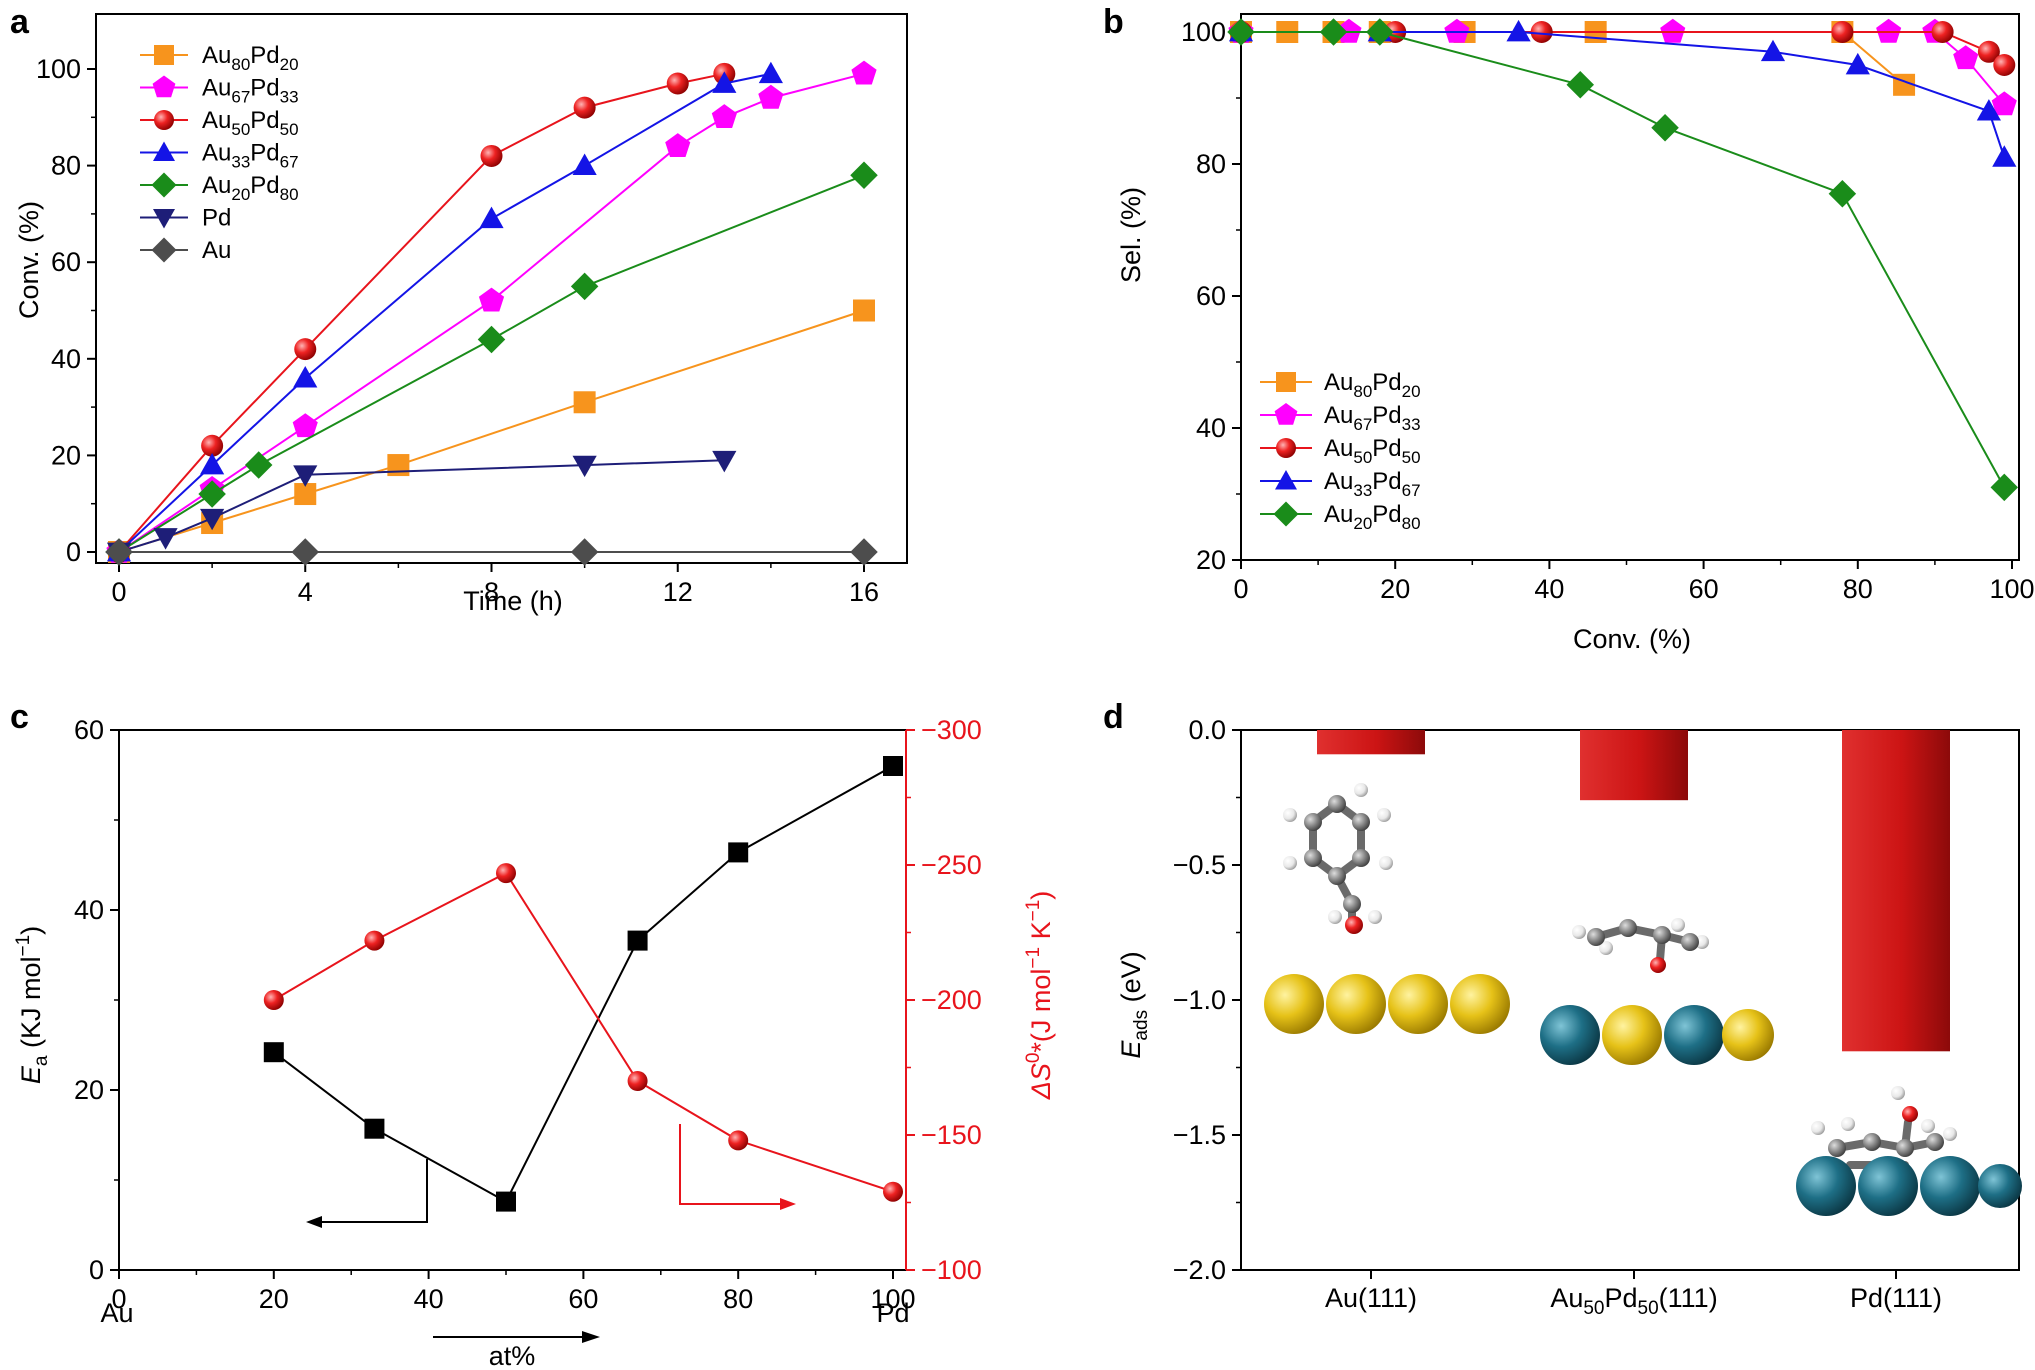 This screenshot has height=1370, width=2035. I want to click on panel-b-series-line-Au33Pd67, so click(1623, 94).